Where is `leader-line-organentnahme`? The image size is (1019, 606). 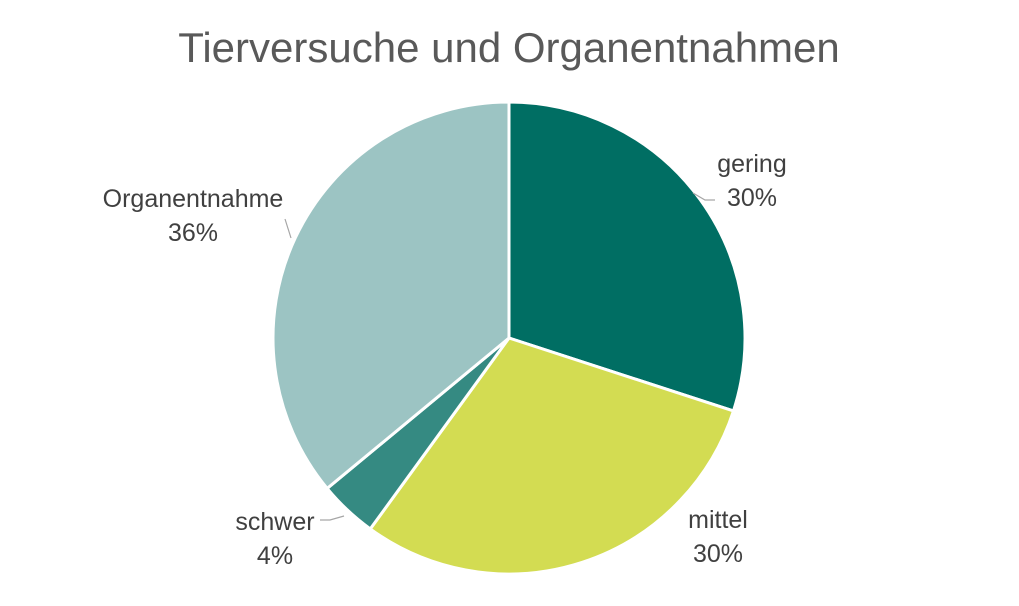 leader-line-organentnahme is located at coordinates (288, 228).